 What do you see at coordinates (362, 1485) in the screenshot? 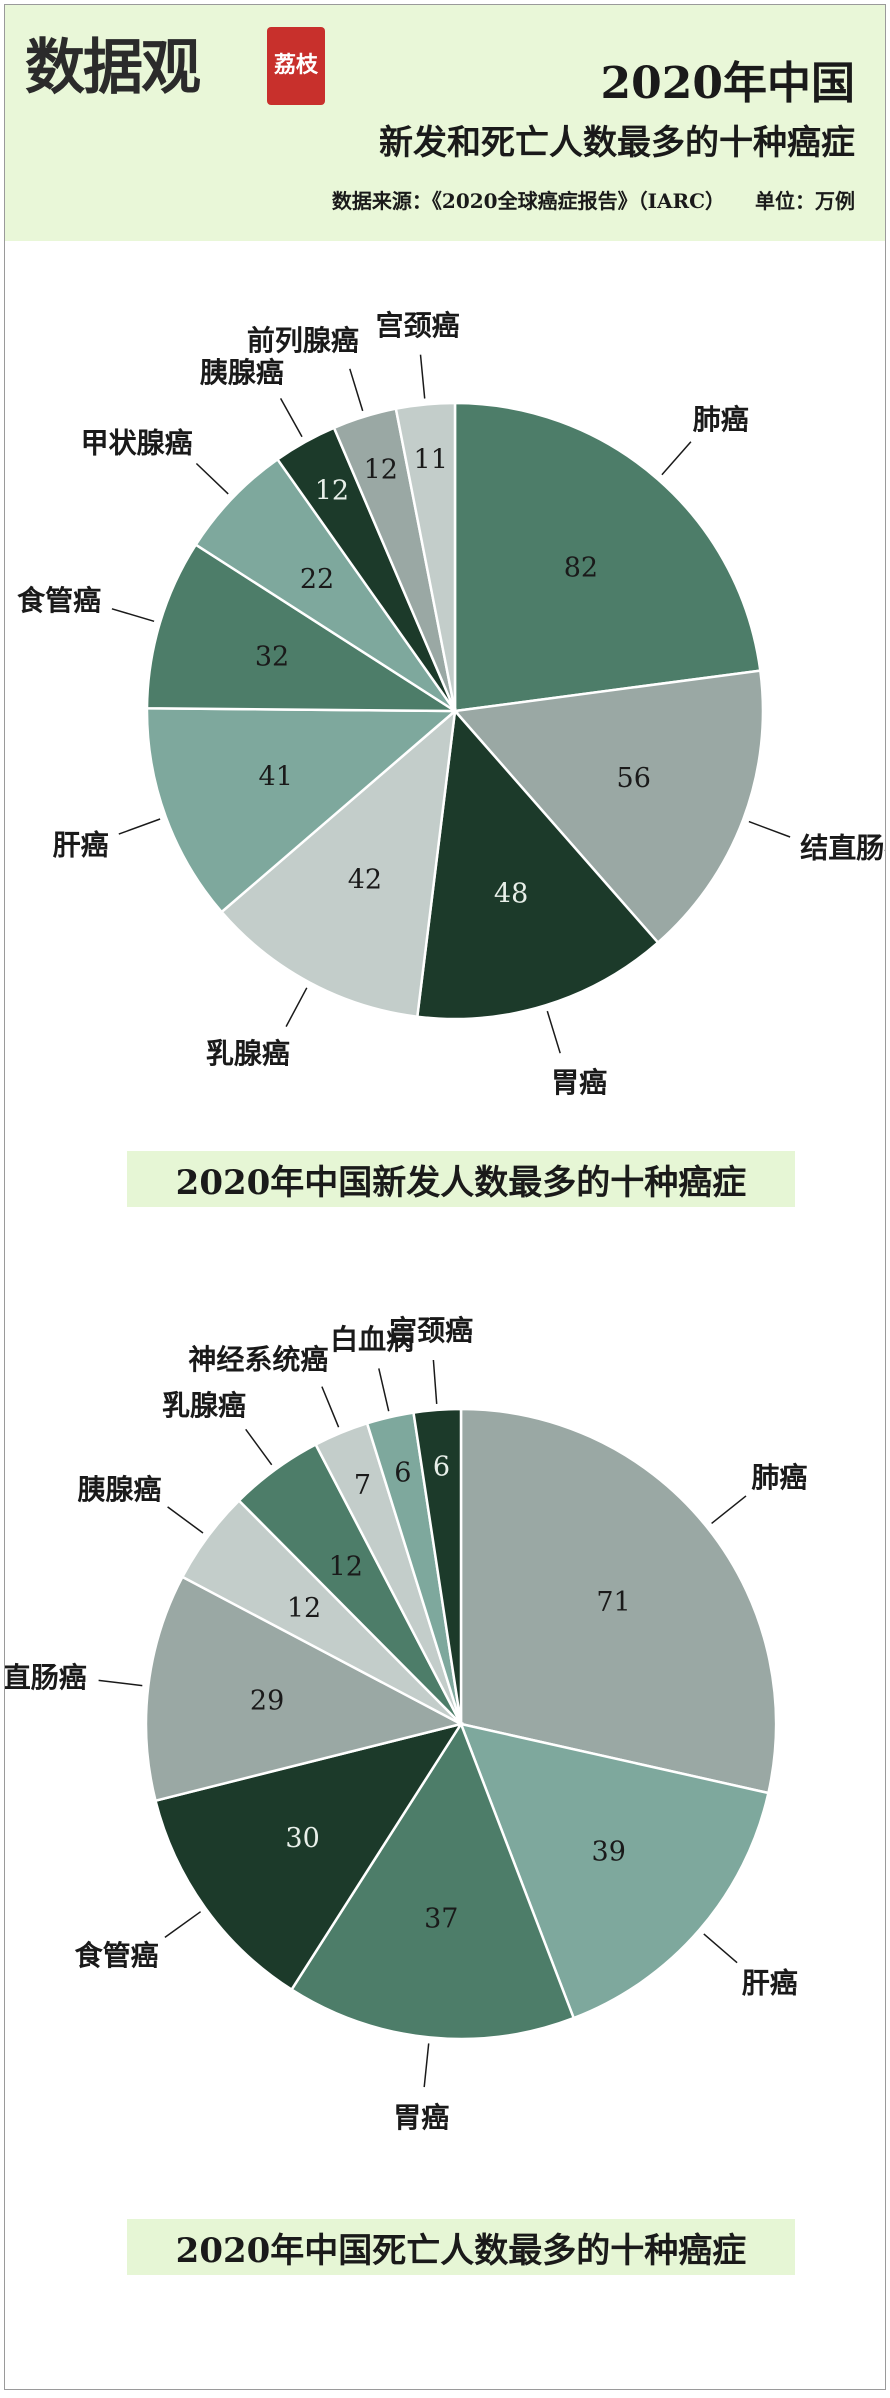
I see `pie-value-1-7: 7` at bounding box center [362, 1485].